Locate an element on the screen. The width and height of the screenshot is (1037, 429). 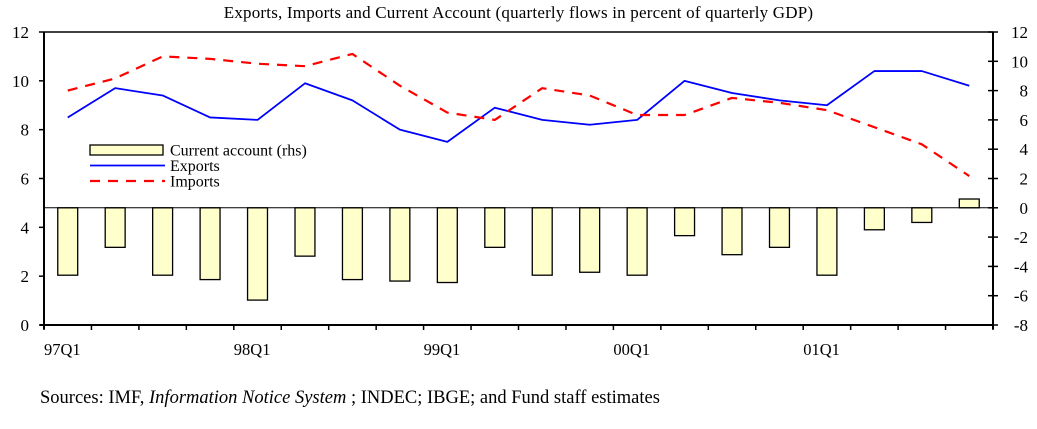
left-axis-tick-label: 6 is located at coordinates (25, 179).